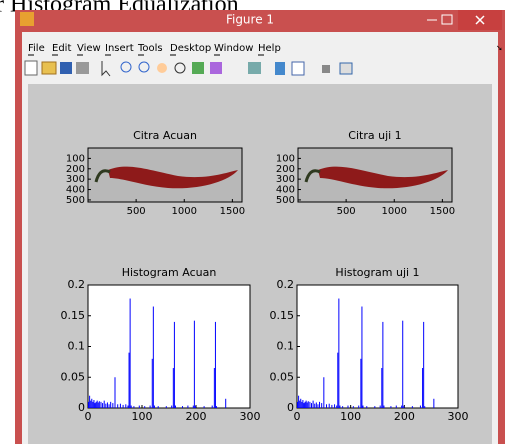 This screenshot has height=448, width=520. Describe the element at coordinates (480, 20) in the screenshot. I see `close-icon` at that location.